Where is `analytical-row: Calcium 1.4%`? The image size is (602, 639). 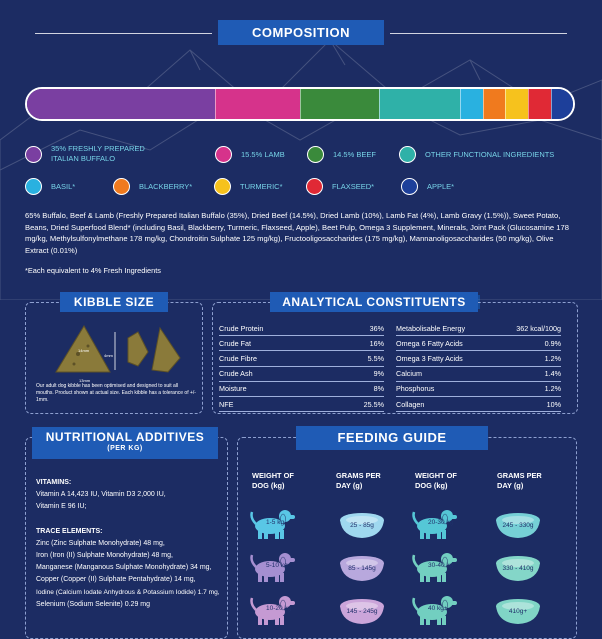 analytical-row: Calcium 1.4% is located at coordinates (478, 374).